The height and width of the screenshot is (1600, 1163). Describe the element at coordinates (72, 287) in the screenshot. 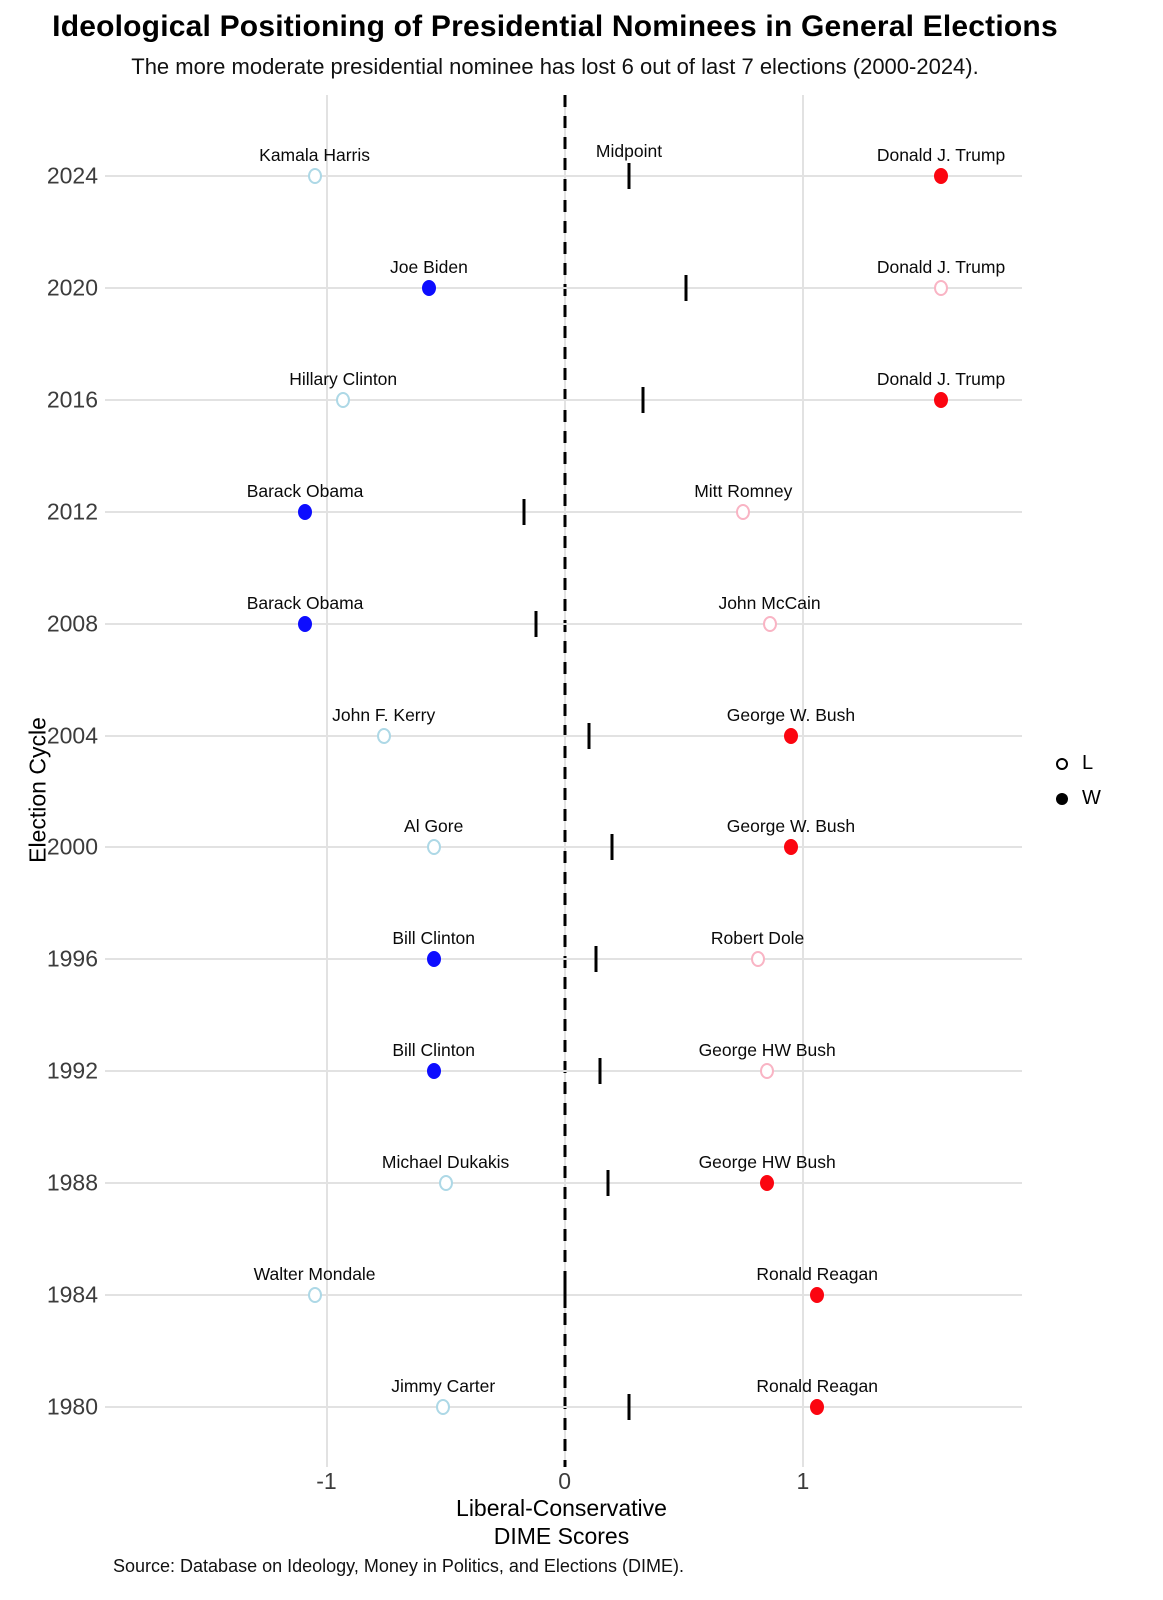

I see `y-axis-tick-label: 2020` at that location.